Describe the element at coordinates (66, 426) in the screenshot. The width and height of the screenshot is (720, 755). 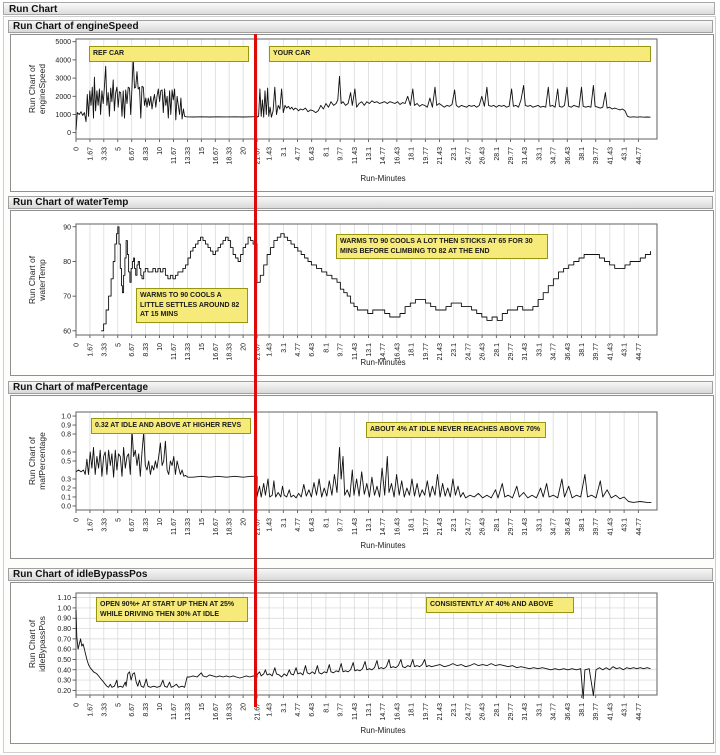
I see `y-tick-label: 0.9` at that location.